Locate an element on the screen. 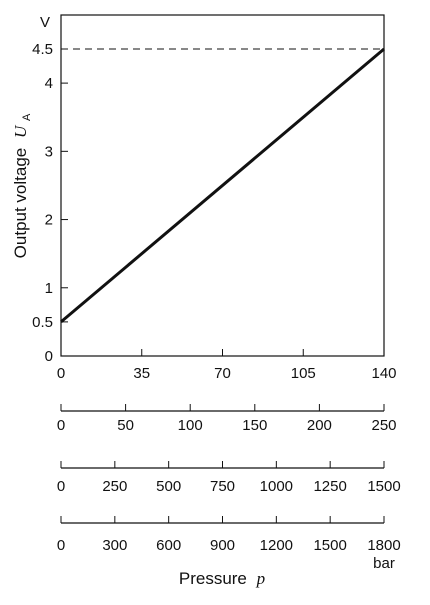  y-tick-label: 1 is located at coordinates (49, 288).